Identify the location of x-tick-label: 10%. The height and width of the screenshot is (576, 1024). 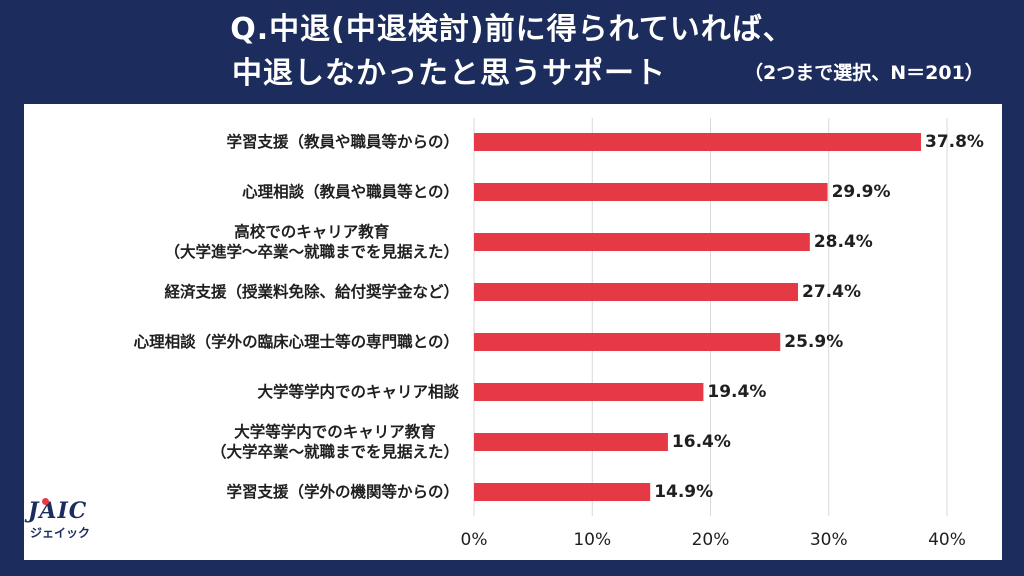
(592, 540).